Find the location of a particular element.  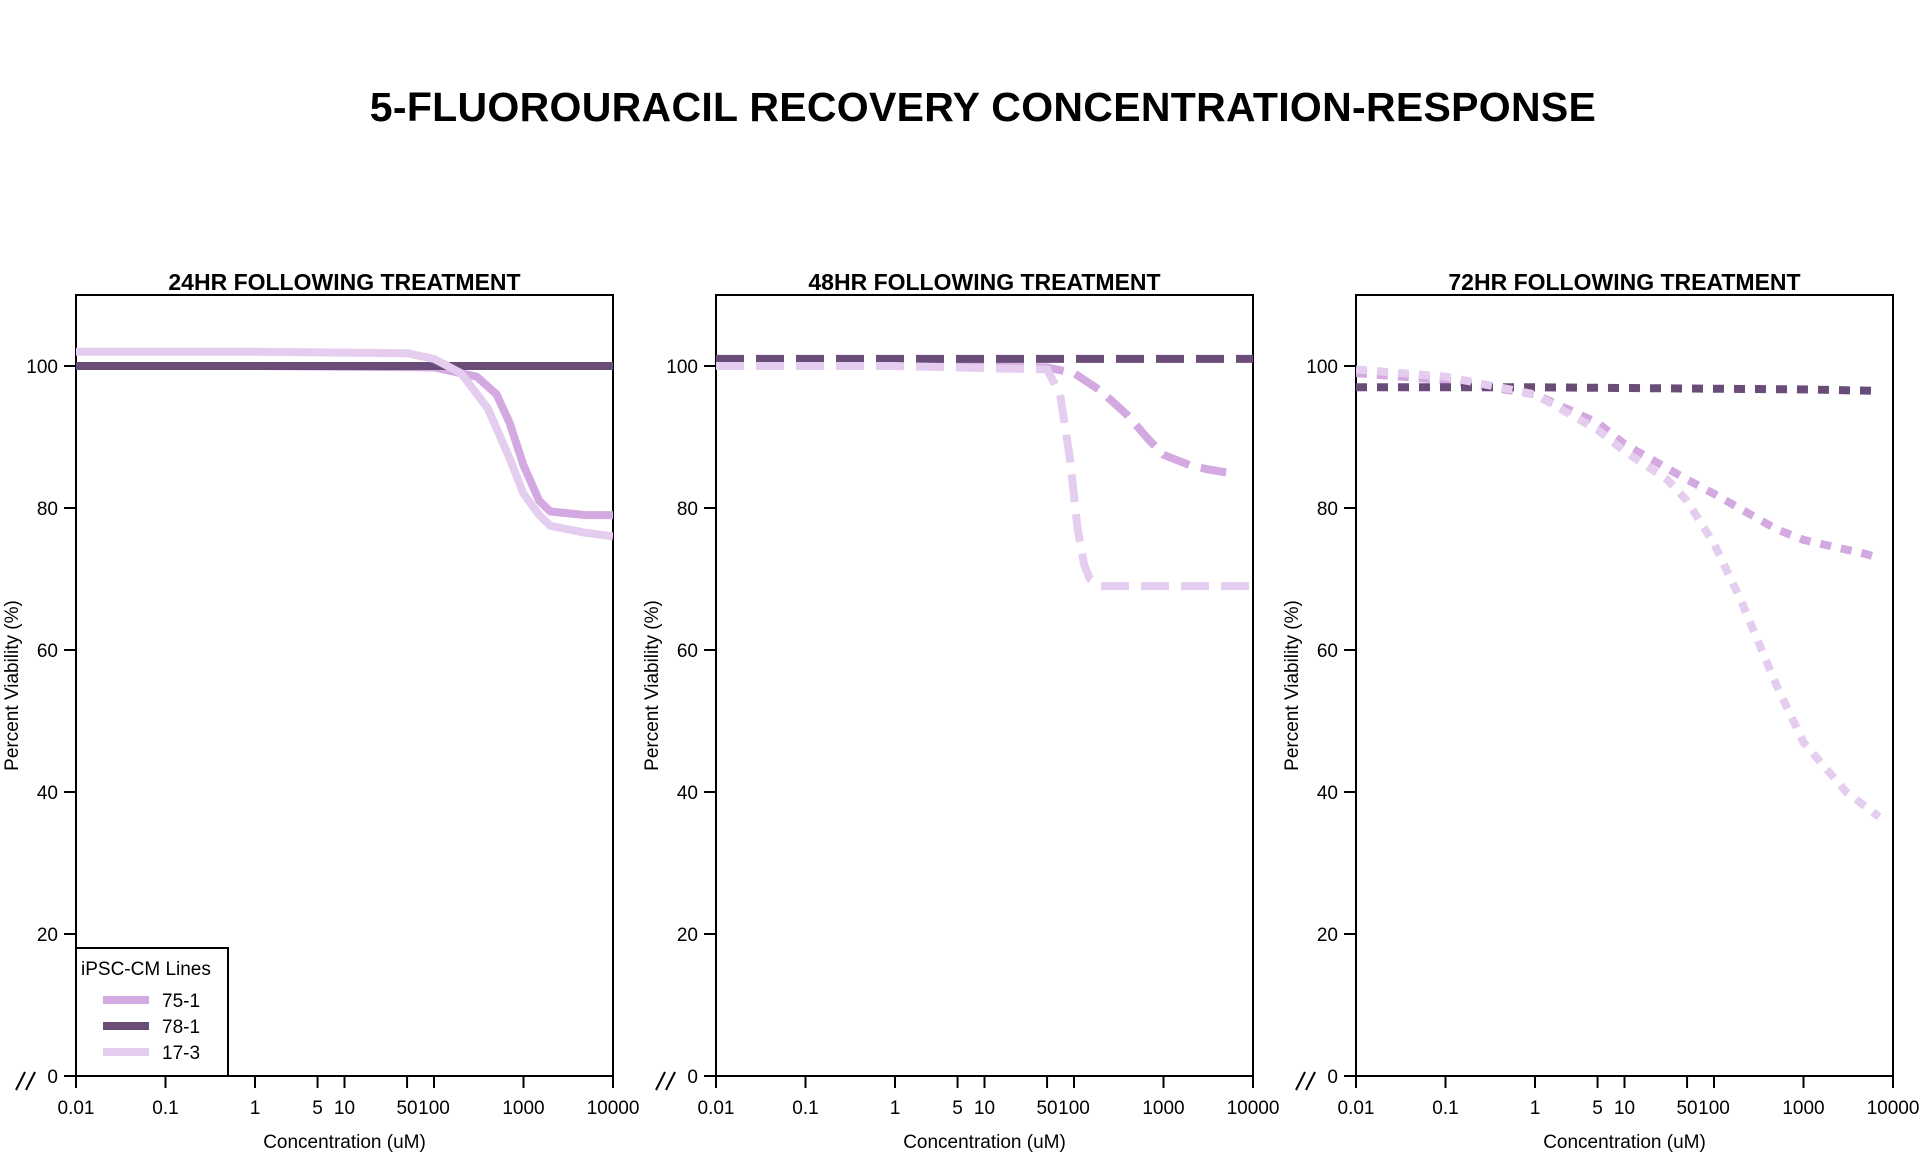

legend: iPSC-CM Lines 75-1 78-1 17-3 is located at coordinates (152, 1012).